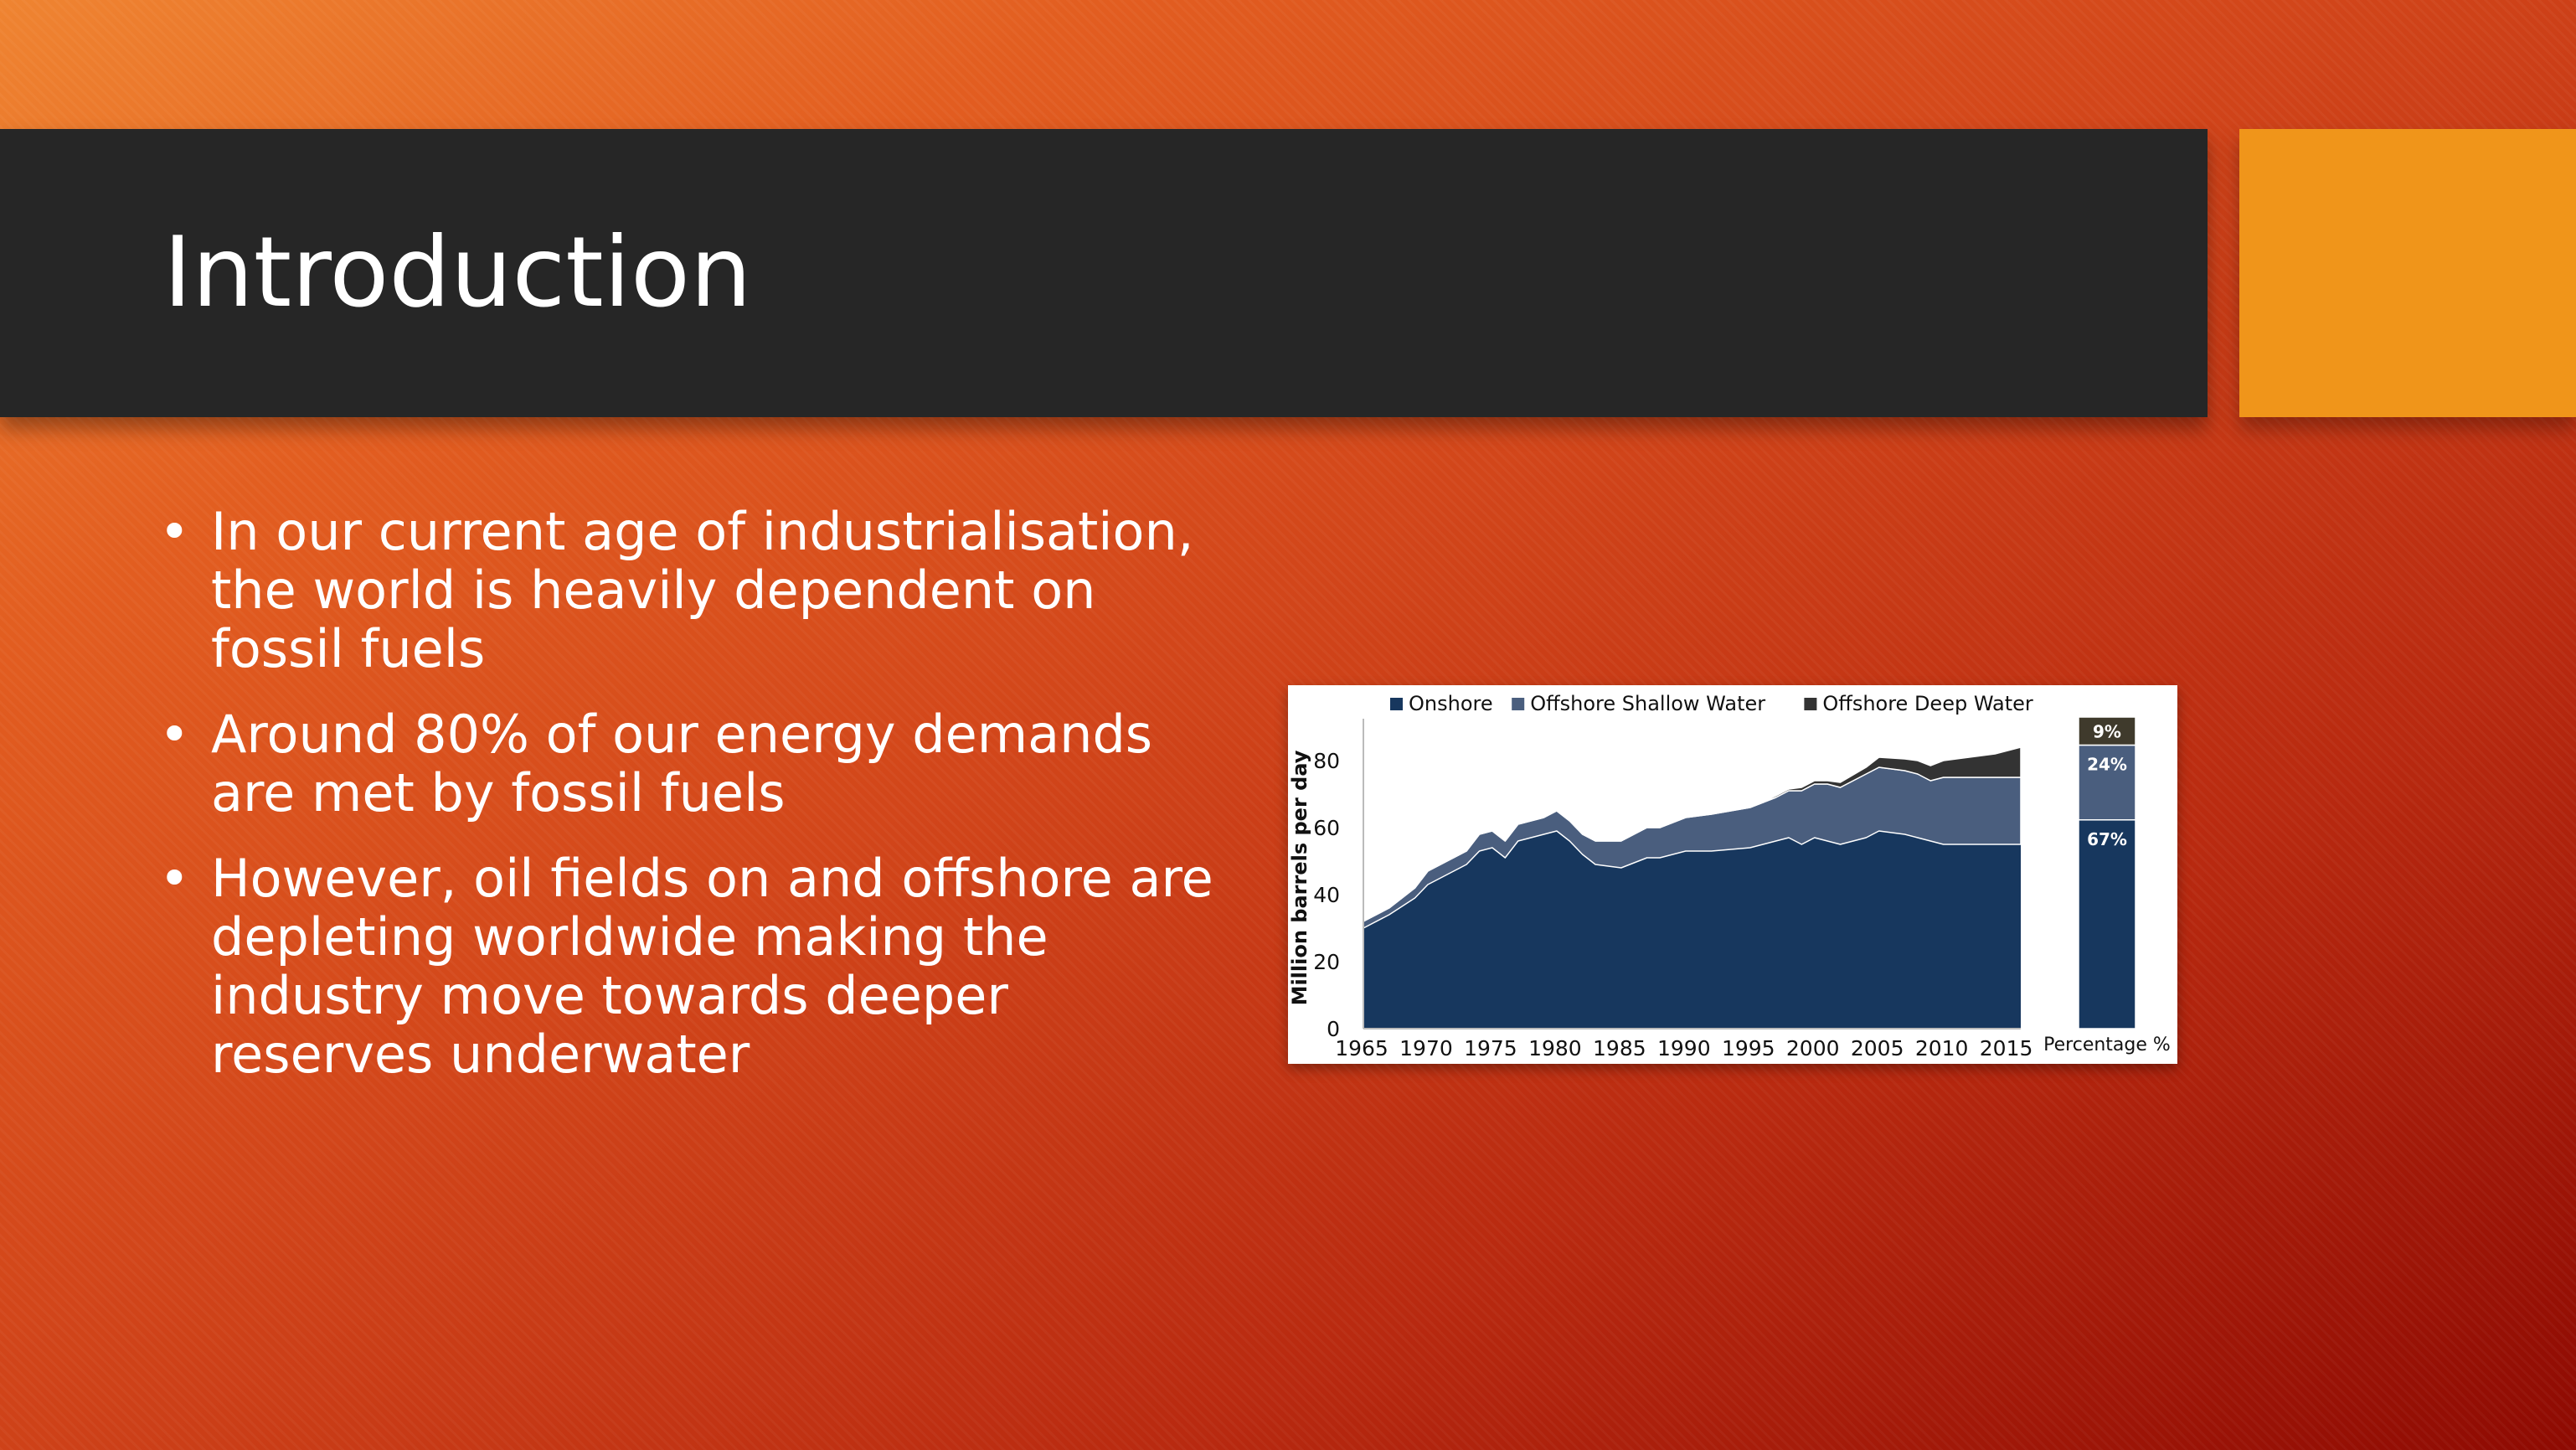 The image size is (2576, 1450). What do you see at coordinates (1692, 834) in the screenshot?
I see `area-series-offshore-deep-water` at bounding box center [1692, 834].